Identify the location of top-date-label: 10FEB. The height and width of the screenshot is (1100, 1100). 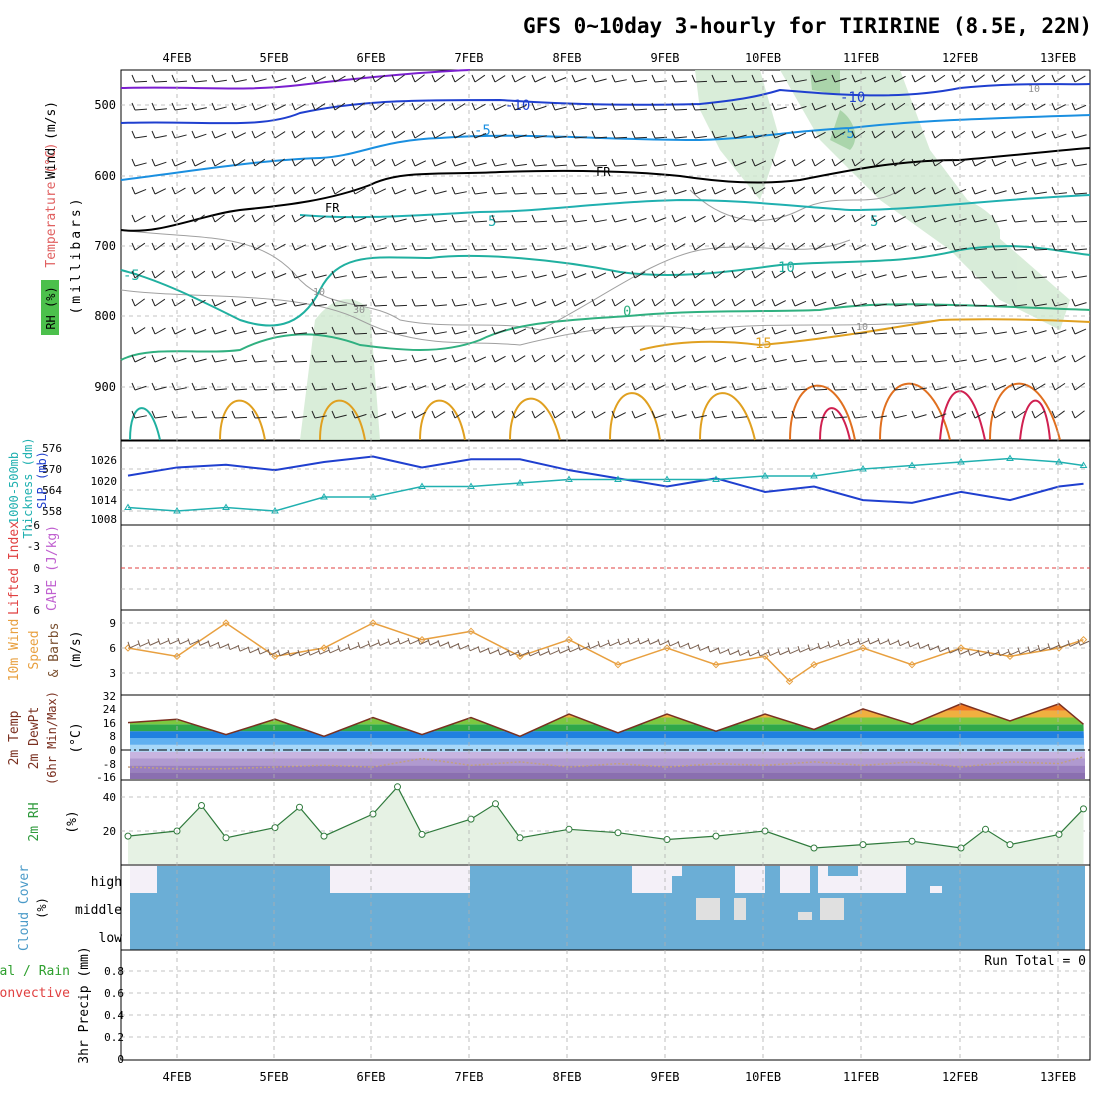
(763, 58).